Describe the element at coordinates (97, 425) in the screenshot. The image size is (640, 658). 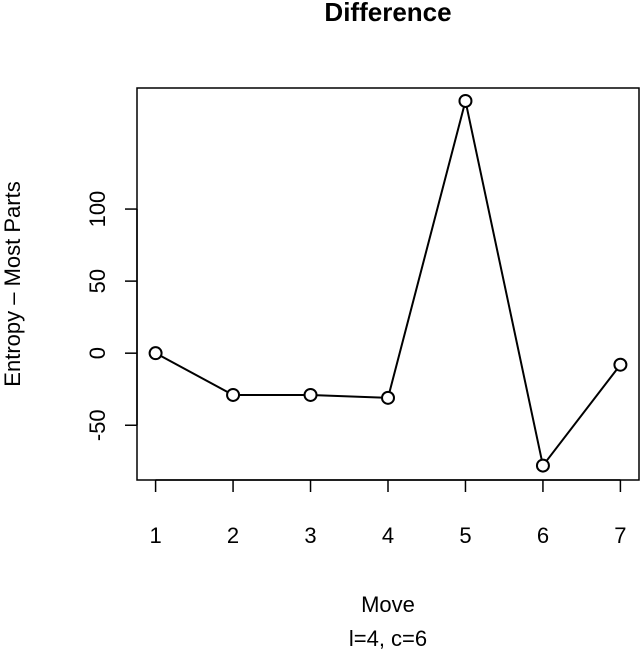
I see `y-tick-label: -50` at that location.